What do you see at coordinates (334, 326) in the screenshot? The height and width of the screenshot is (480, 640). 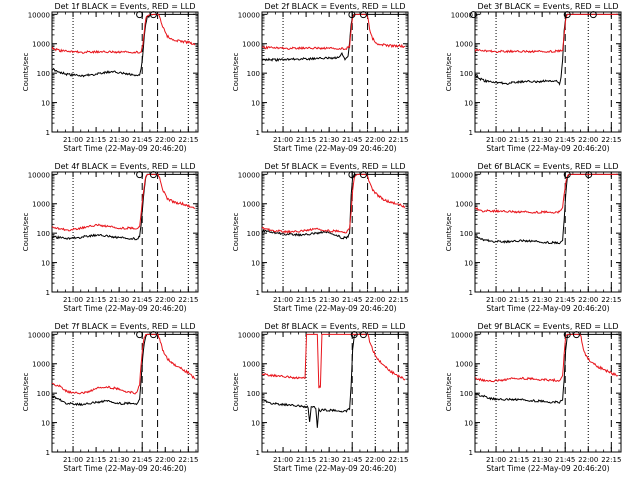 I see `panel-title: Det 8f BLACK = Events, RED = LLD` at bounding box center [334, 326].